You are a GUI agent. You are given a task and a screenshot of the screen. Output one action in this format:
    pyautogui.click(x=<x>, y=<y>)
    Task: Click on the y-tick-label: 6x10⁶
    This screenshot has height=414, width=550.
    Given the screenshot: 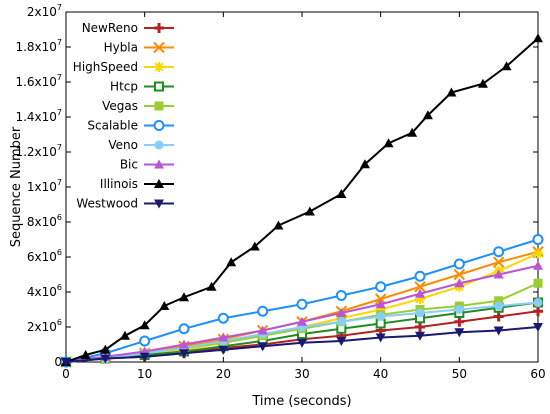 What is the action you would take?
    pyautogui.click(x=44, y=256)
    